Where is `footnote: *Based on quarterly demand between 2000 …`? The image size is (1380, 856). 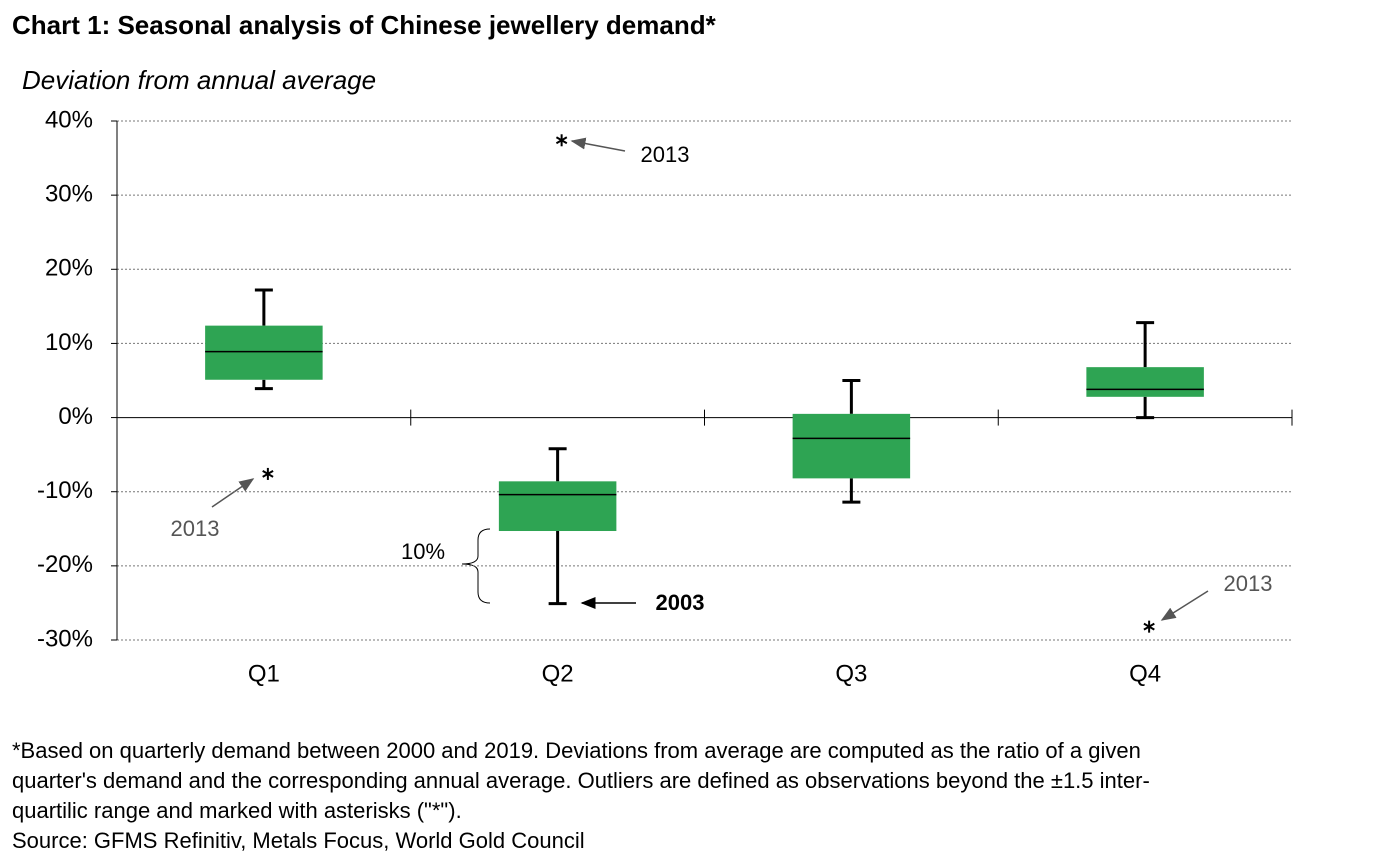 footnote: *Based on quarterly demand between 2000 … is located at coordinates (581, 796).